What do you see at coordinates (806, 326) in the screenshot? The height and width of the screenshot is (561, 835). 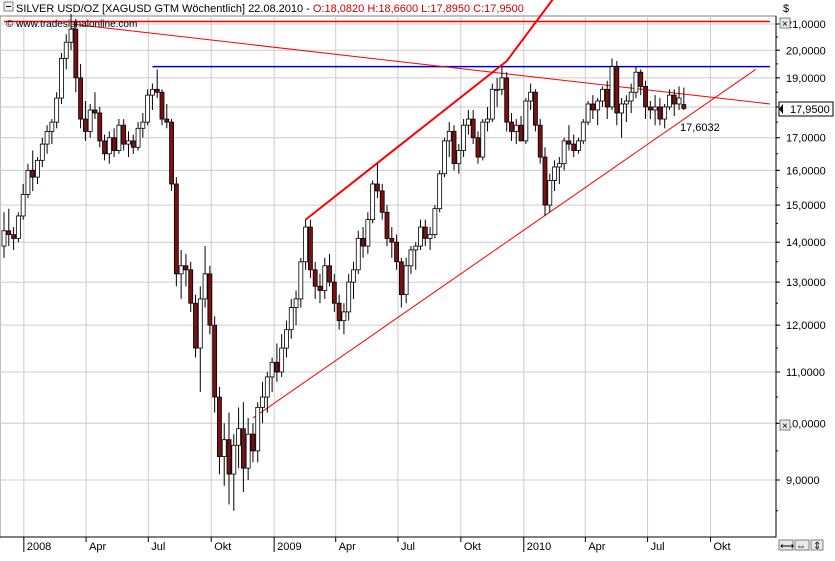 I see `price-tick-label: 12,0000` at bounding box center [806, 326].